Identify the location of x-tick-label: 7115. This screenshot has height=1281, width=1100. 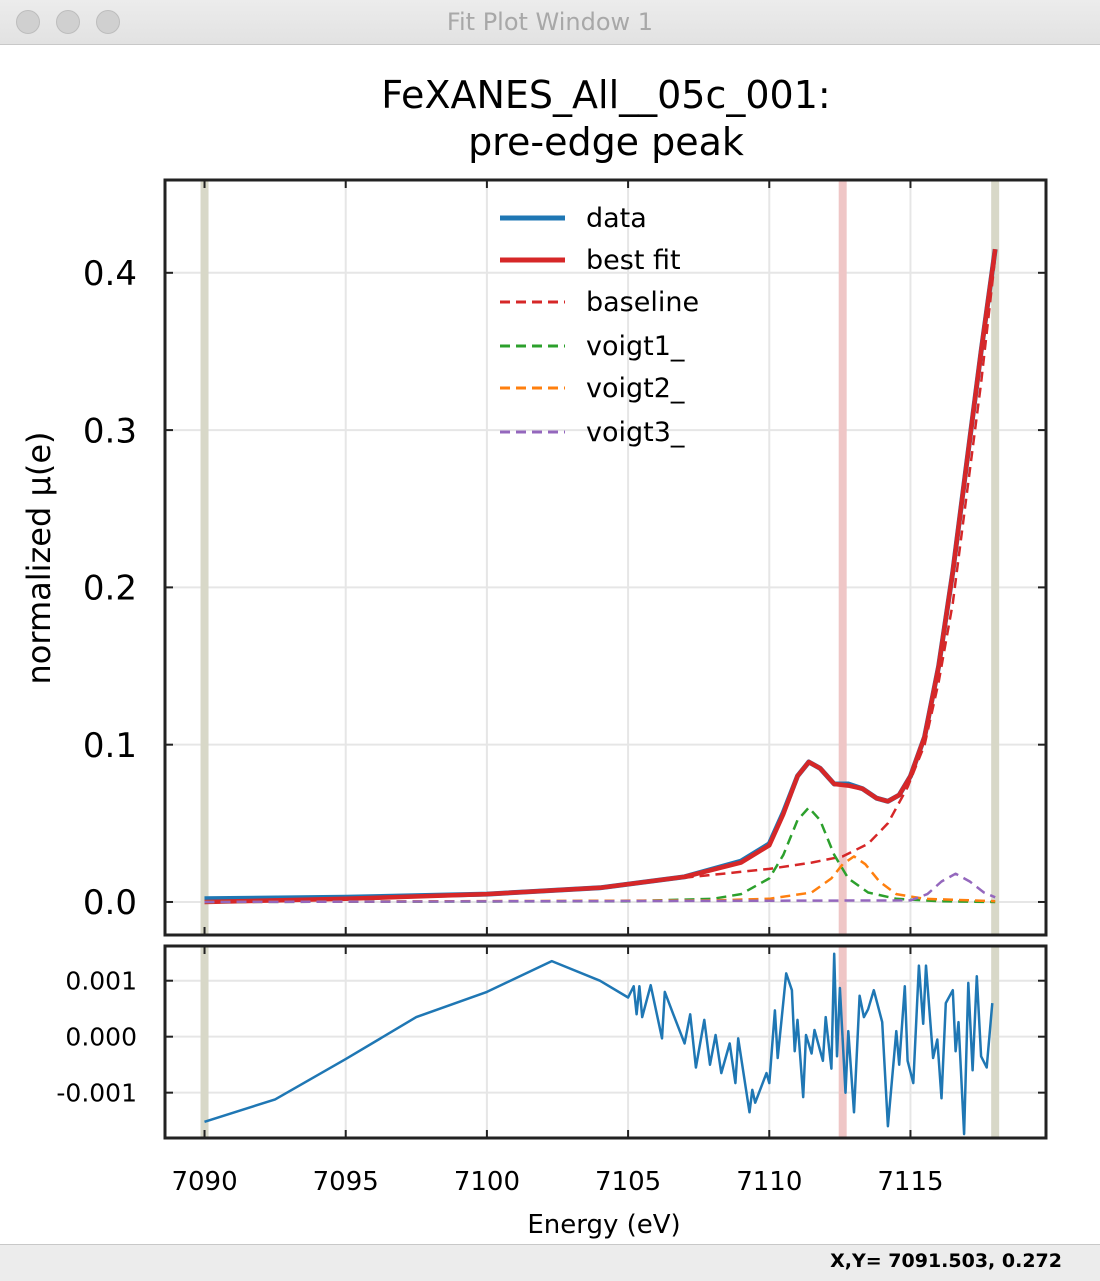
(910, 1182).